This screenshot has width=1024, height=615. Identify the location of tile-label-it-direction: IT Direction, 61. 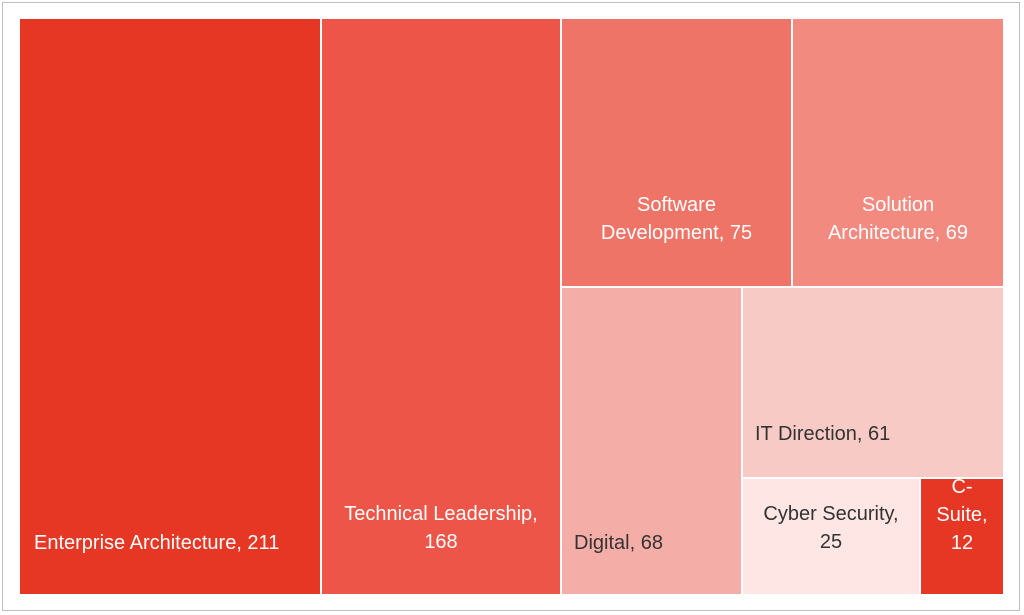
(822, 434).